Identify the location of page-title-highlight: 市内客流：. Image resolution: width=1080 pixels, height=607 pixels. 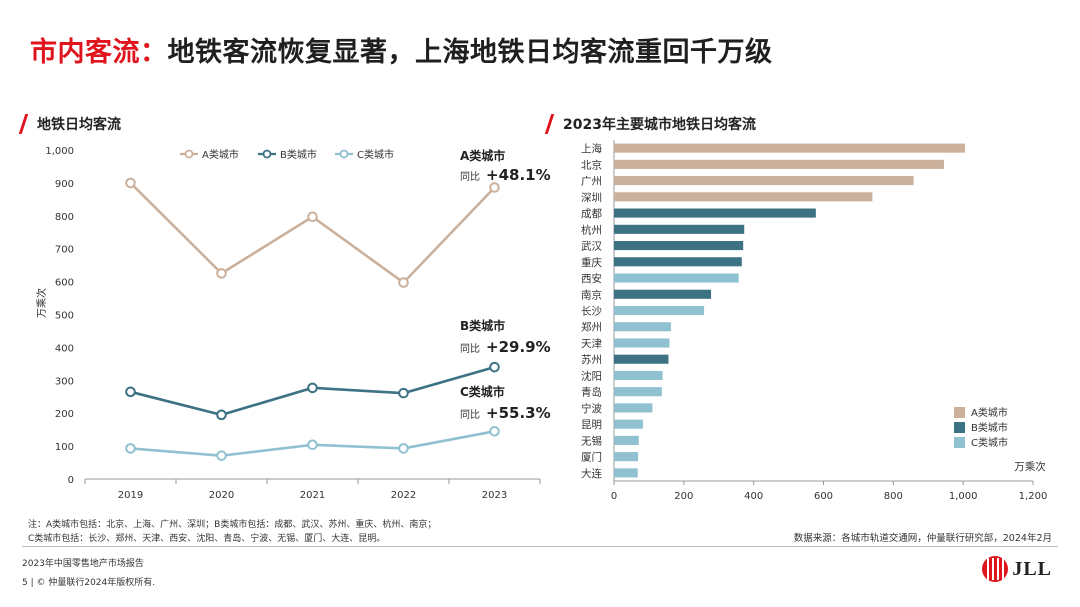
(99, 52).